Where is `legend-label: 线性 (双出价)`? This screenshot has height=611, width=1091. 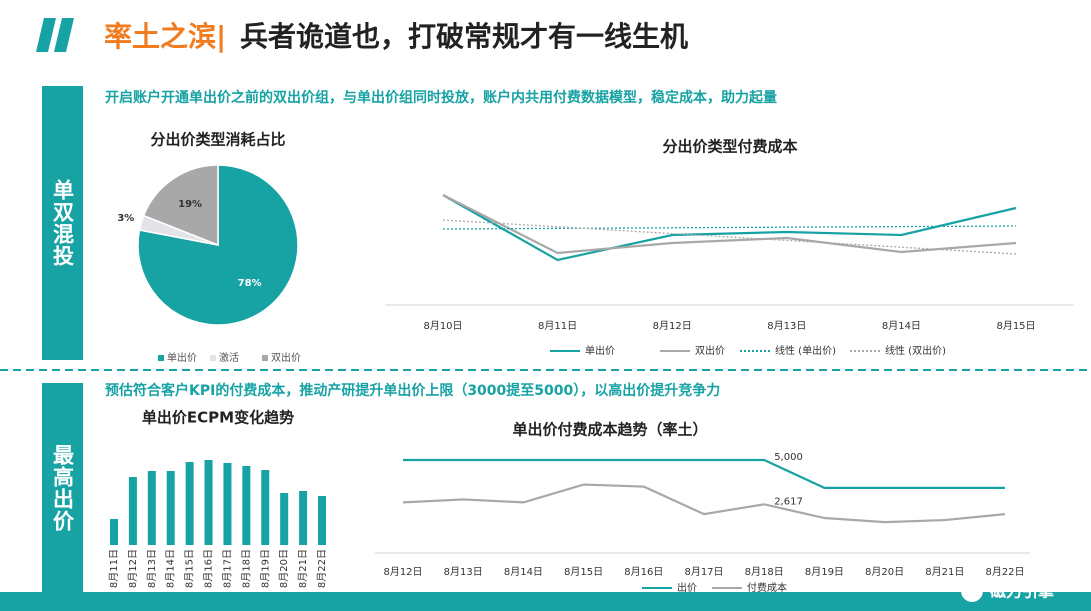 legend-label: 线性 (双出价) is located at coordinates (915, 350).